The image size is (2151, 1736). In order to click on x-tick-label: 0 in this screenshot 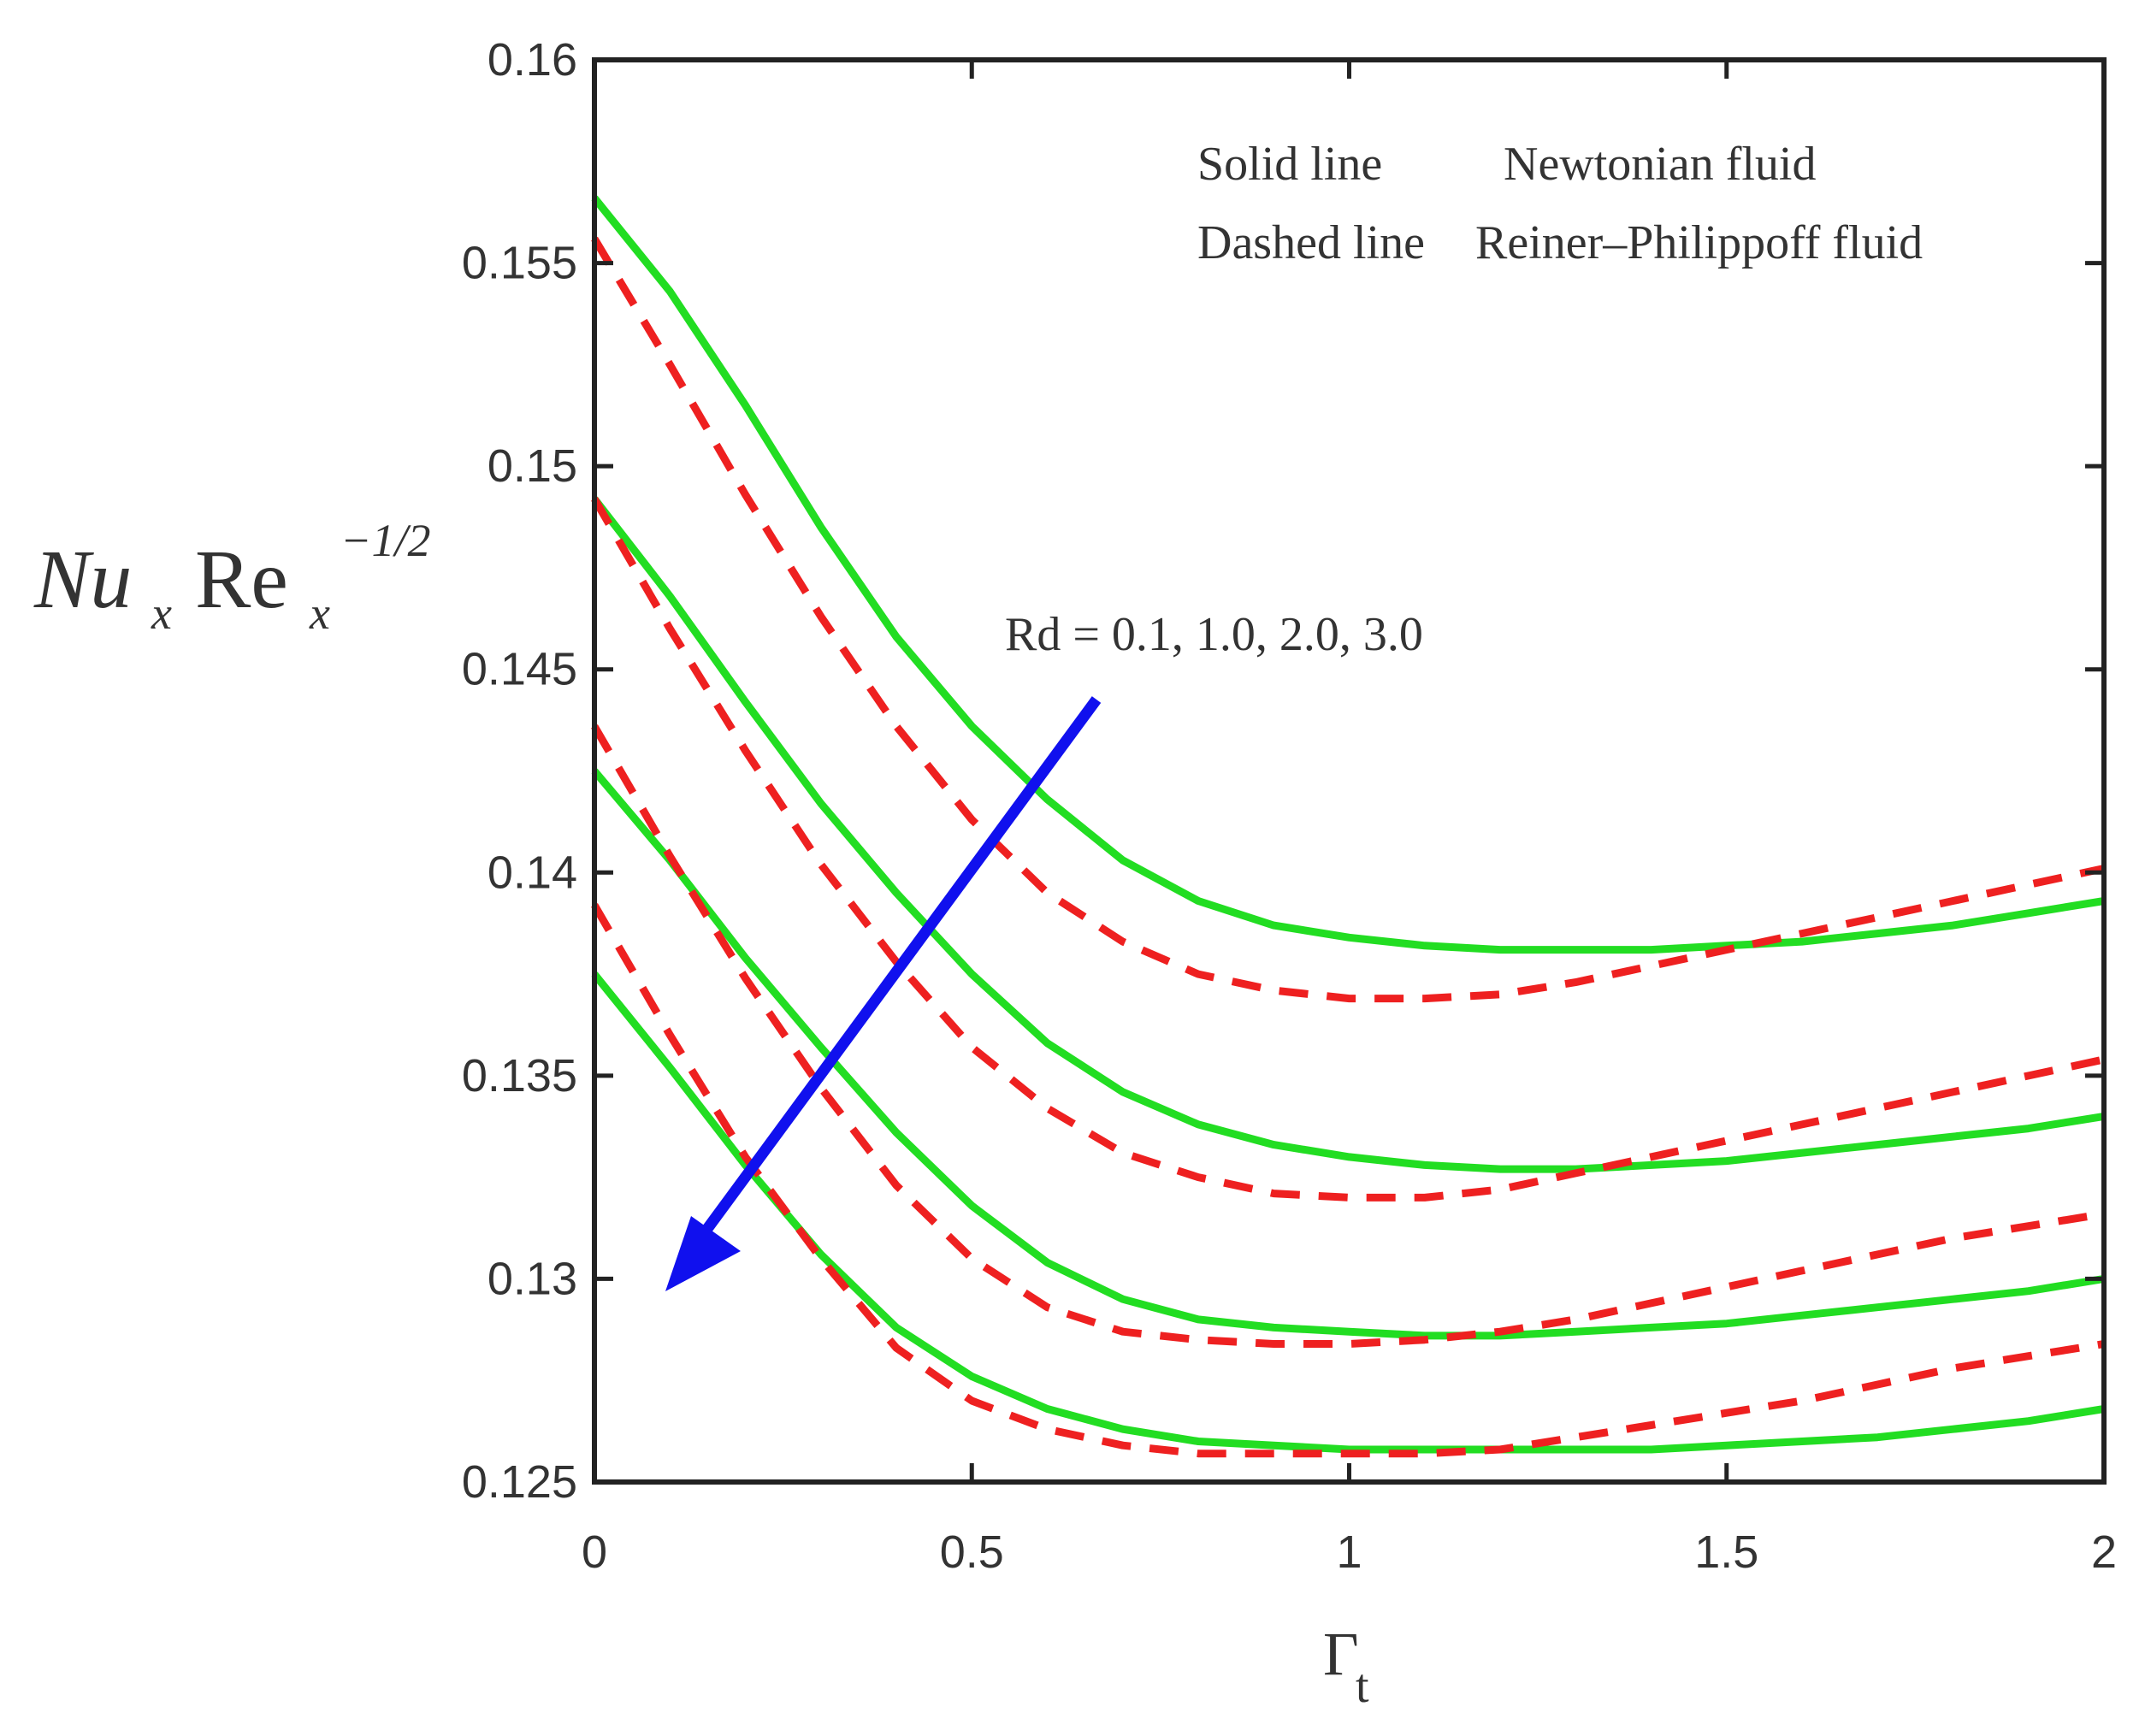, I will do `click(594, 1552)`.